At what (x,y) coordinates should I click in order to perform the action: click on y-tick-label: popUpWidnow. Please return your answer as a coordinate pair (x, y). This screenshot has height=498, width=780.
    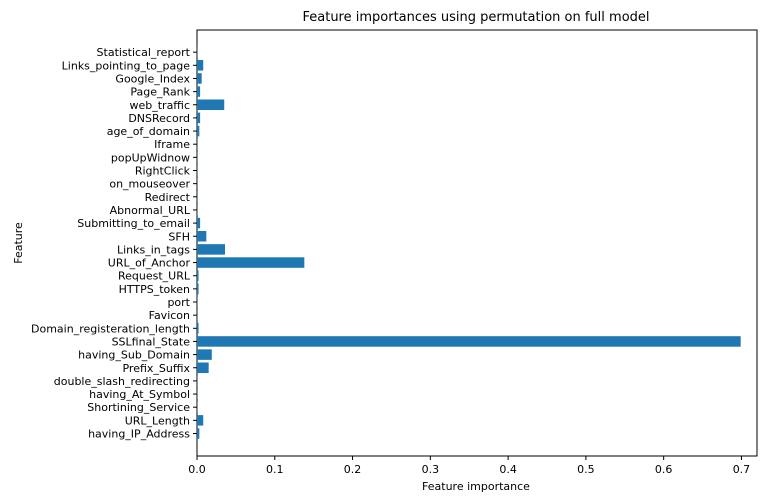
    Looking at the image, I should click on (150, 157).